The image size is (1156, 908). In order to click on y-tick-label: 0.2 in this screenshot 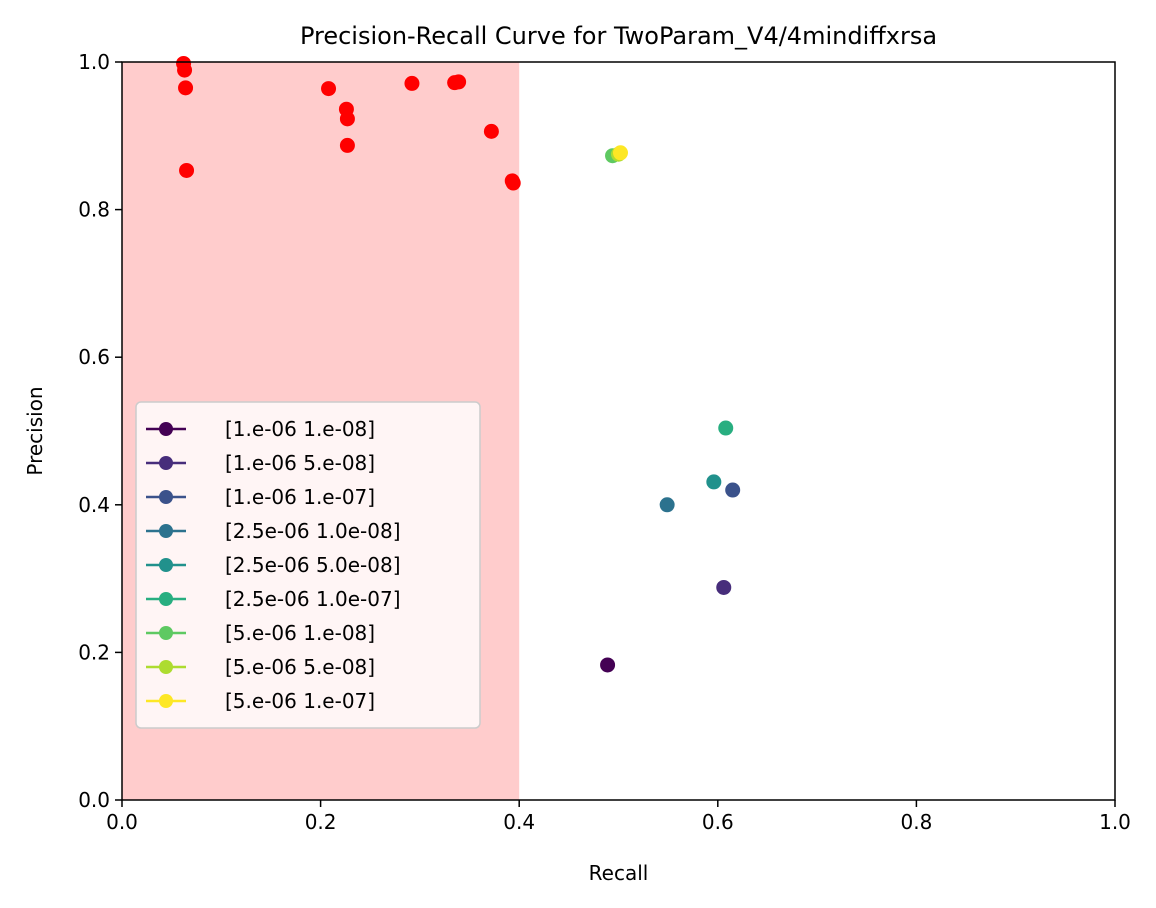, I will do `click(94, 652)`.